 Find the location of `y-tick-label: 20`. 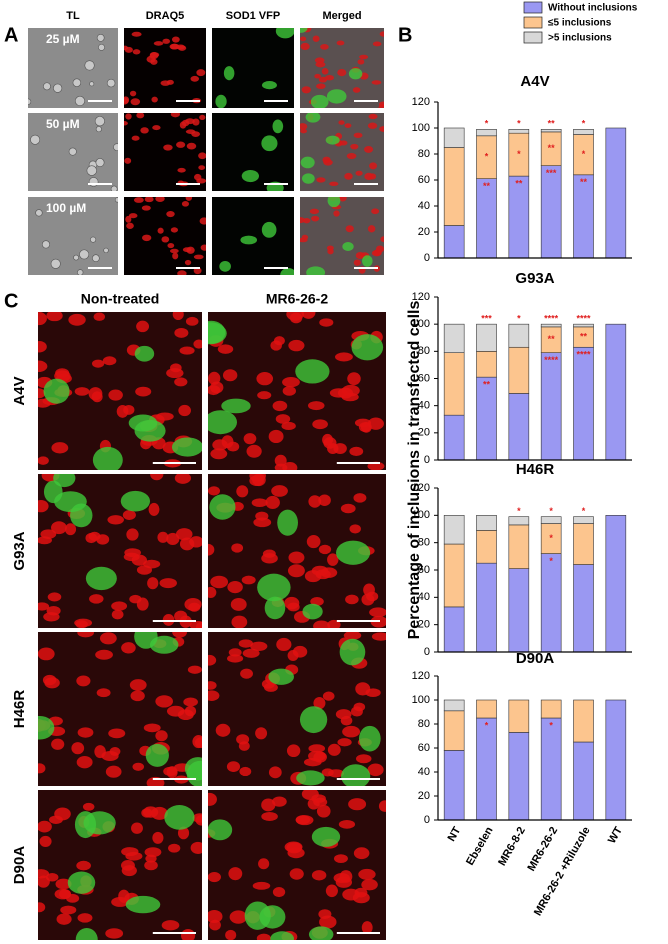

y-tick-label: 20 is located at coordinates (424, 796).